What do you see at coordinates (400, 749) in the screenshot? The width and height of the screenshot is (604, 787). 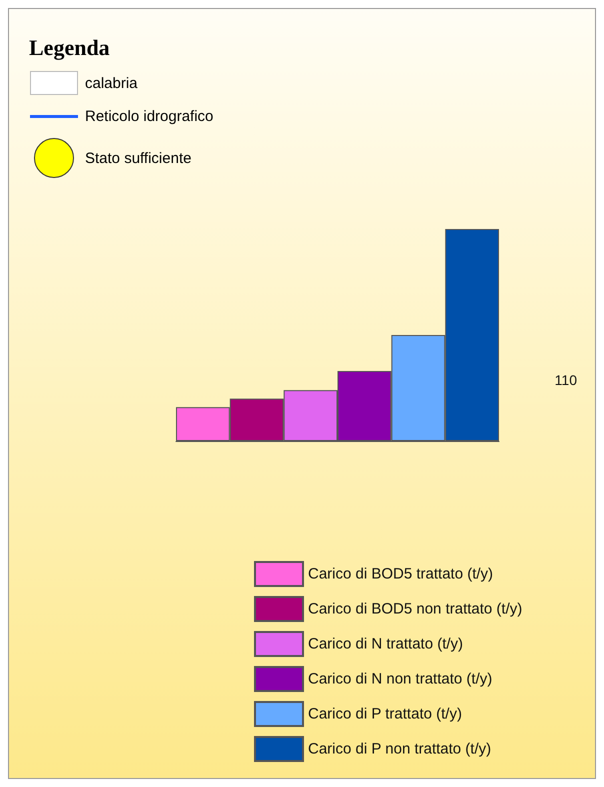 I see `legend-label: Carico di P non trattato (t/y)` at bounding box center [400, 749].